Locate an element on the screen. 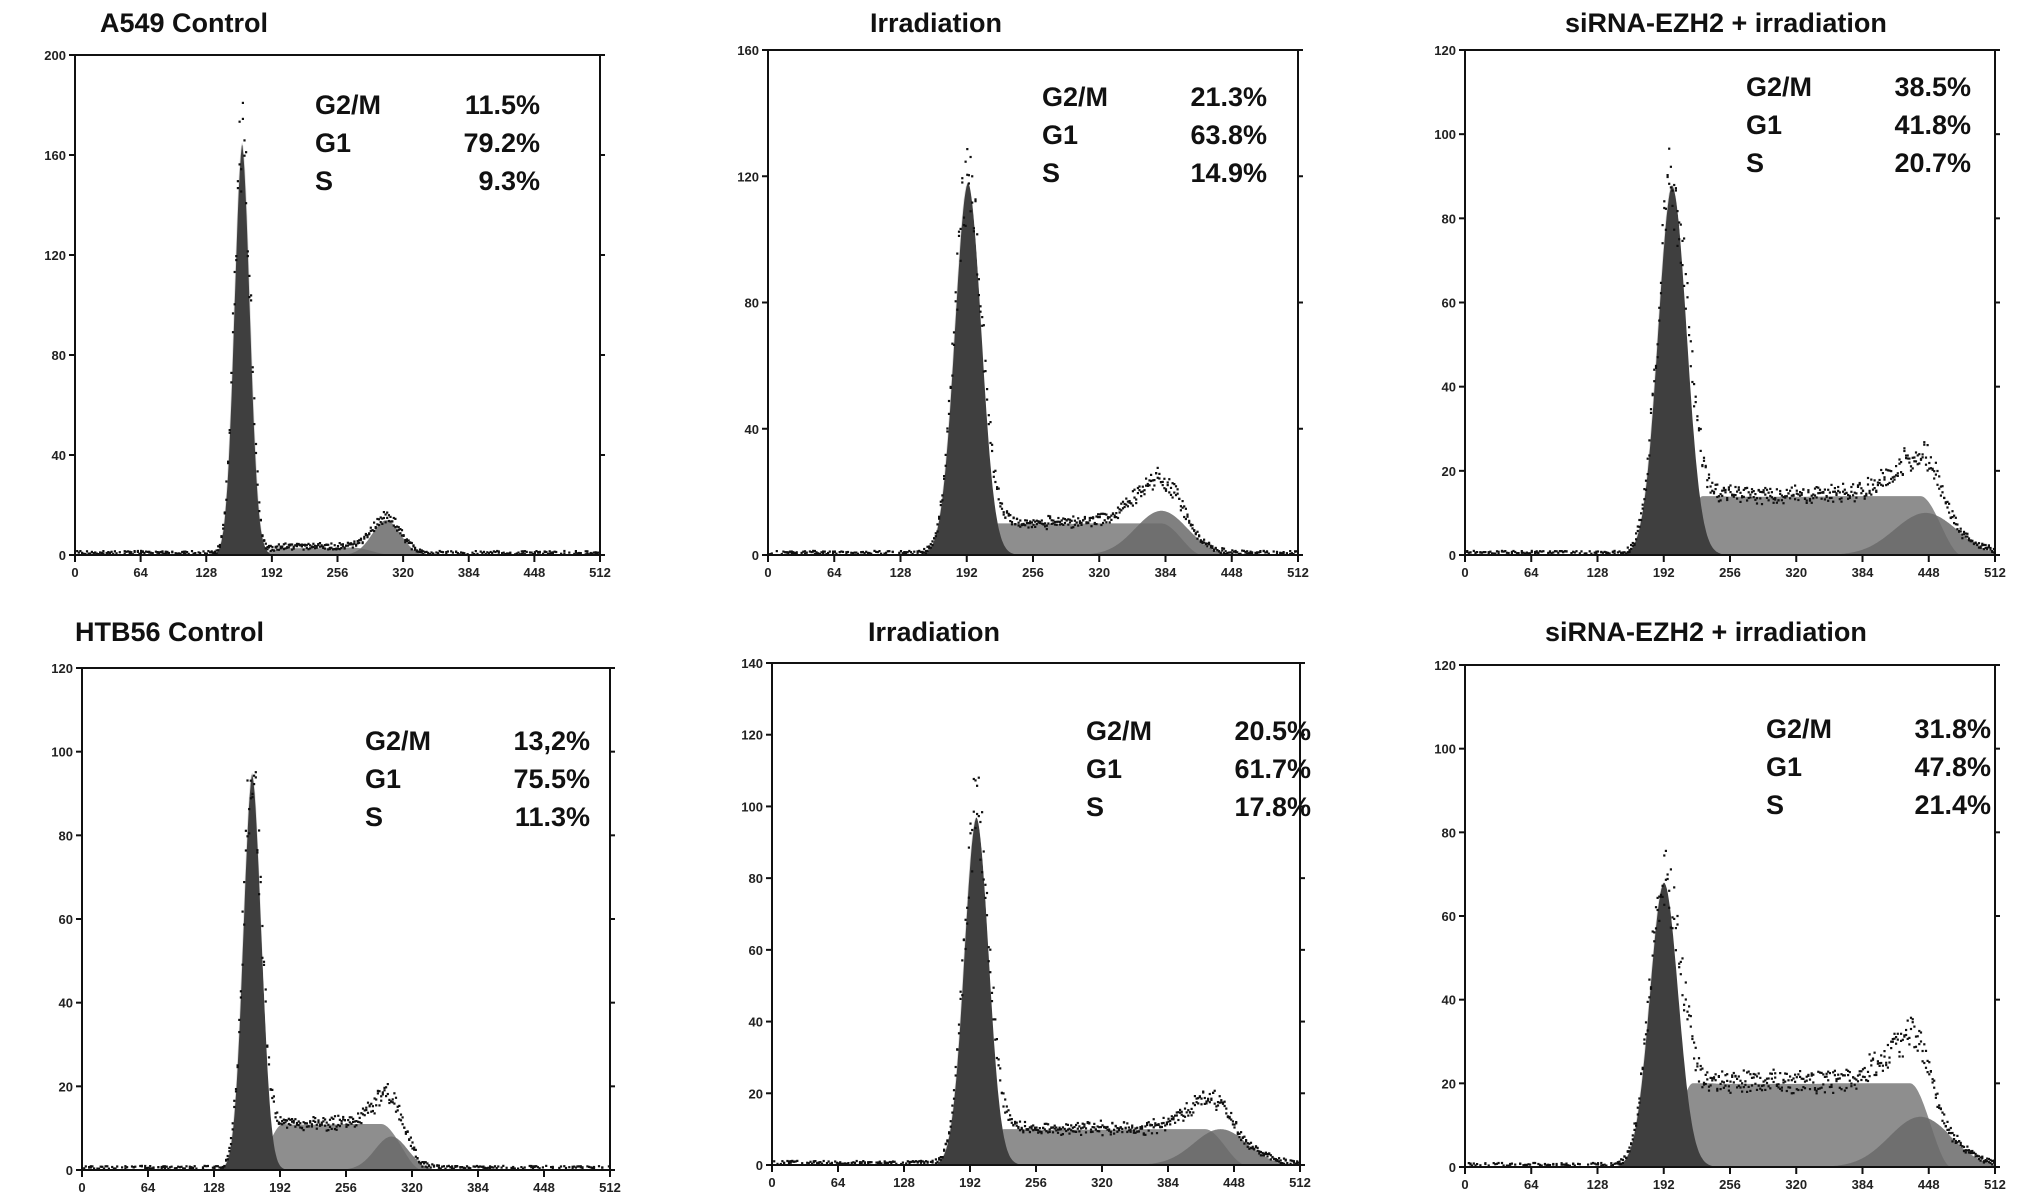  stat-label: G1 is located at coordinates (333, 143).